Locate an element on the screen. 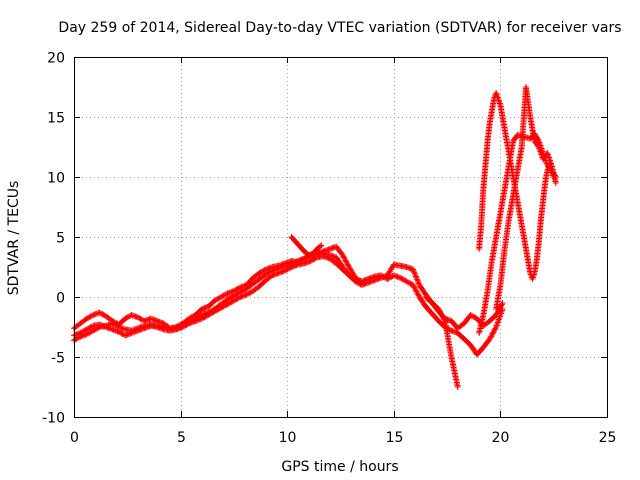 Image resolution: width=640 pixels, height=480 pixels. x-tick-label: 15 is located at coordinates (395, 438).